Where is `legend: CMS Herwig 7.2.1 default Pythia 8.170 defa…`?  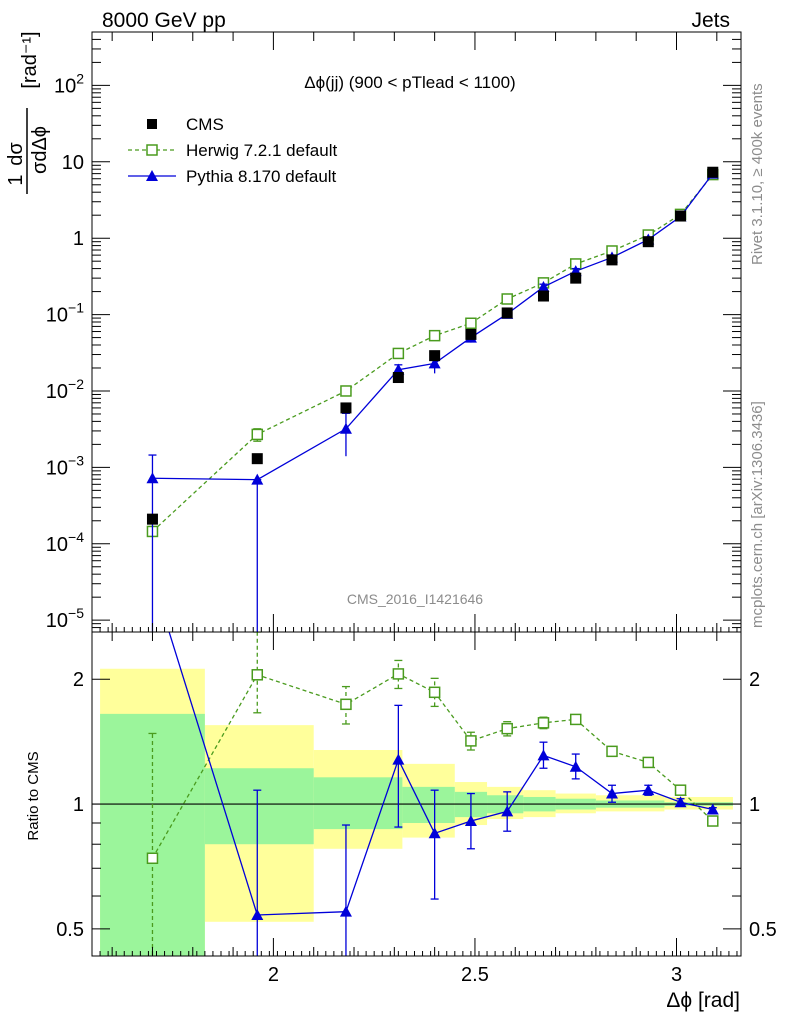 legend: CMS Herwig 7.2.1 default Pythia 8.170 defa… is located at coordinates (232, 150).